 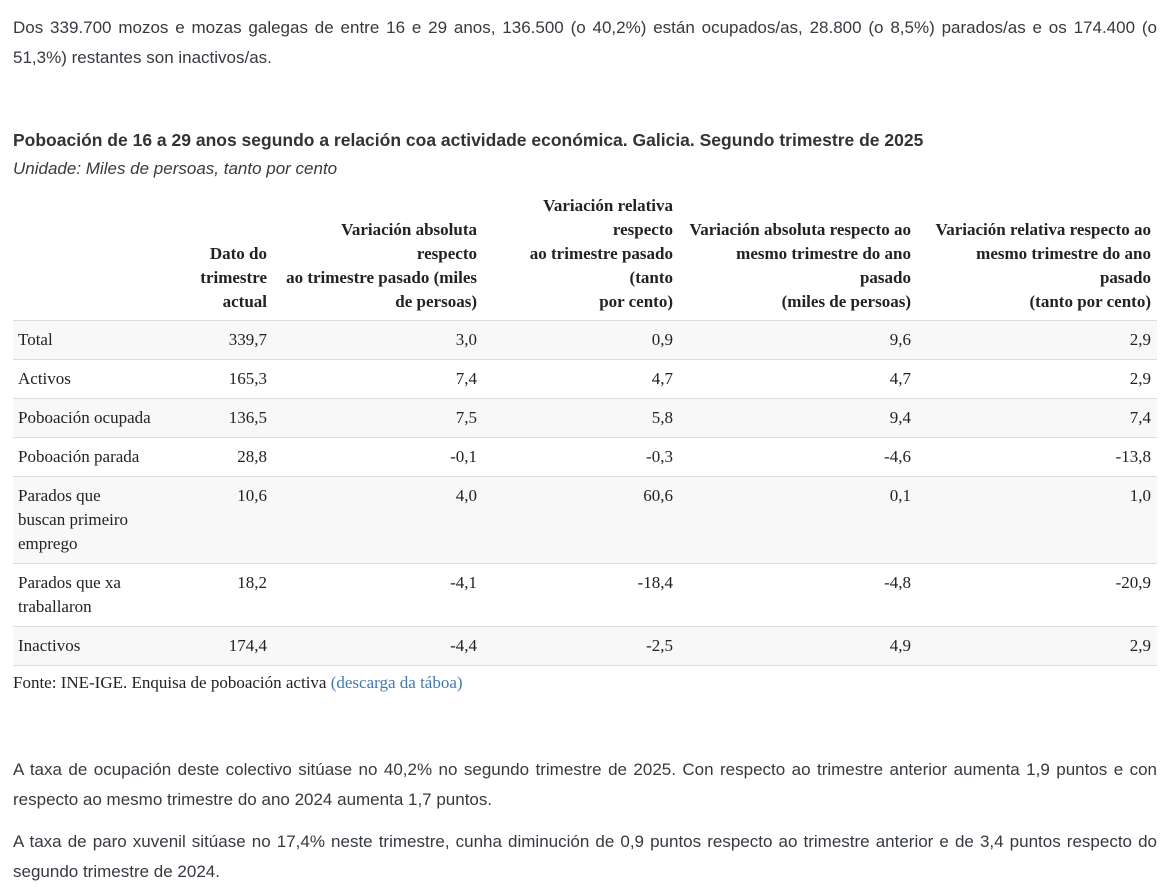 I want to click on table-cell: 5,8, so click(x=581, y=418).